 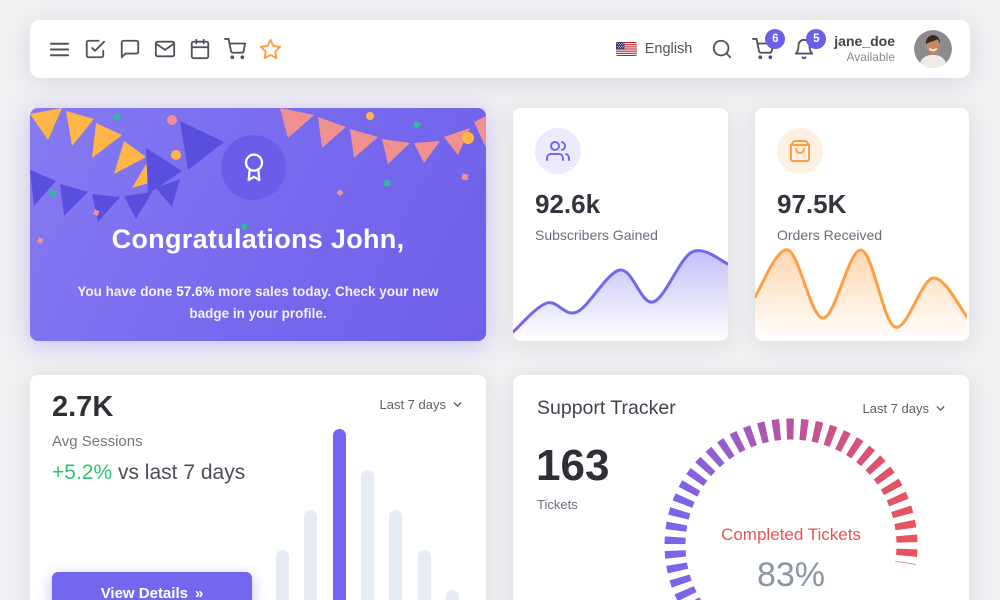 What do you see at coordinates (905, 408) in the screenshot?
I see `support-period-dropdown: Last 7 days` at bounding box center [905, 408].